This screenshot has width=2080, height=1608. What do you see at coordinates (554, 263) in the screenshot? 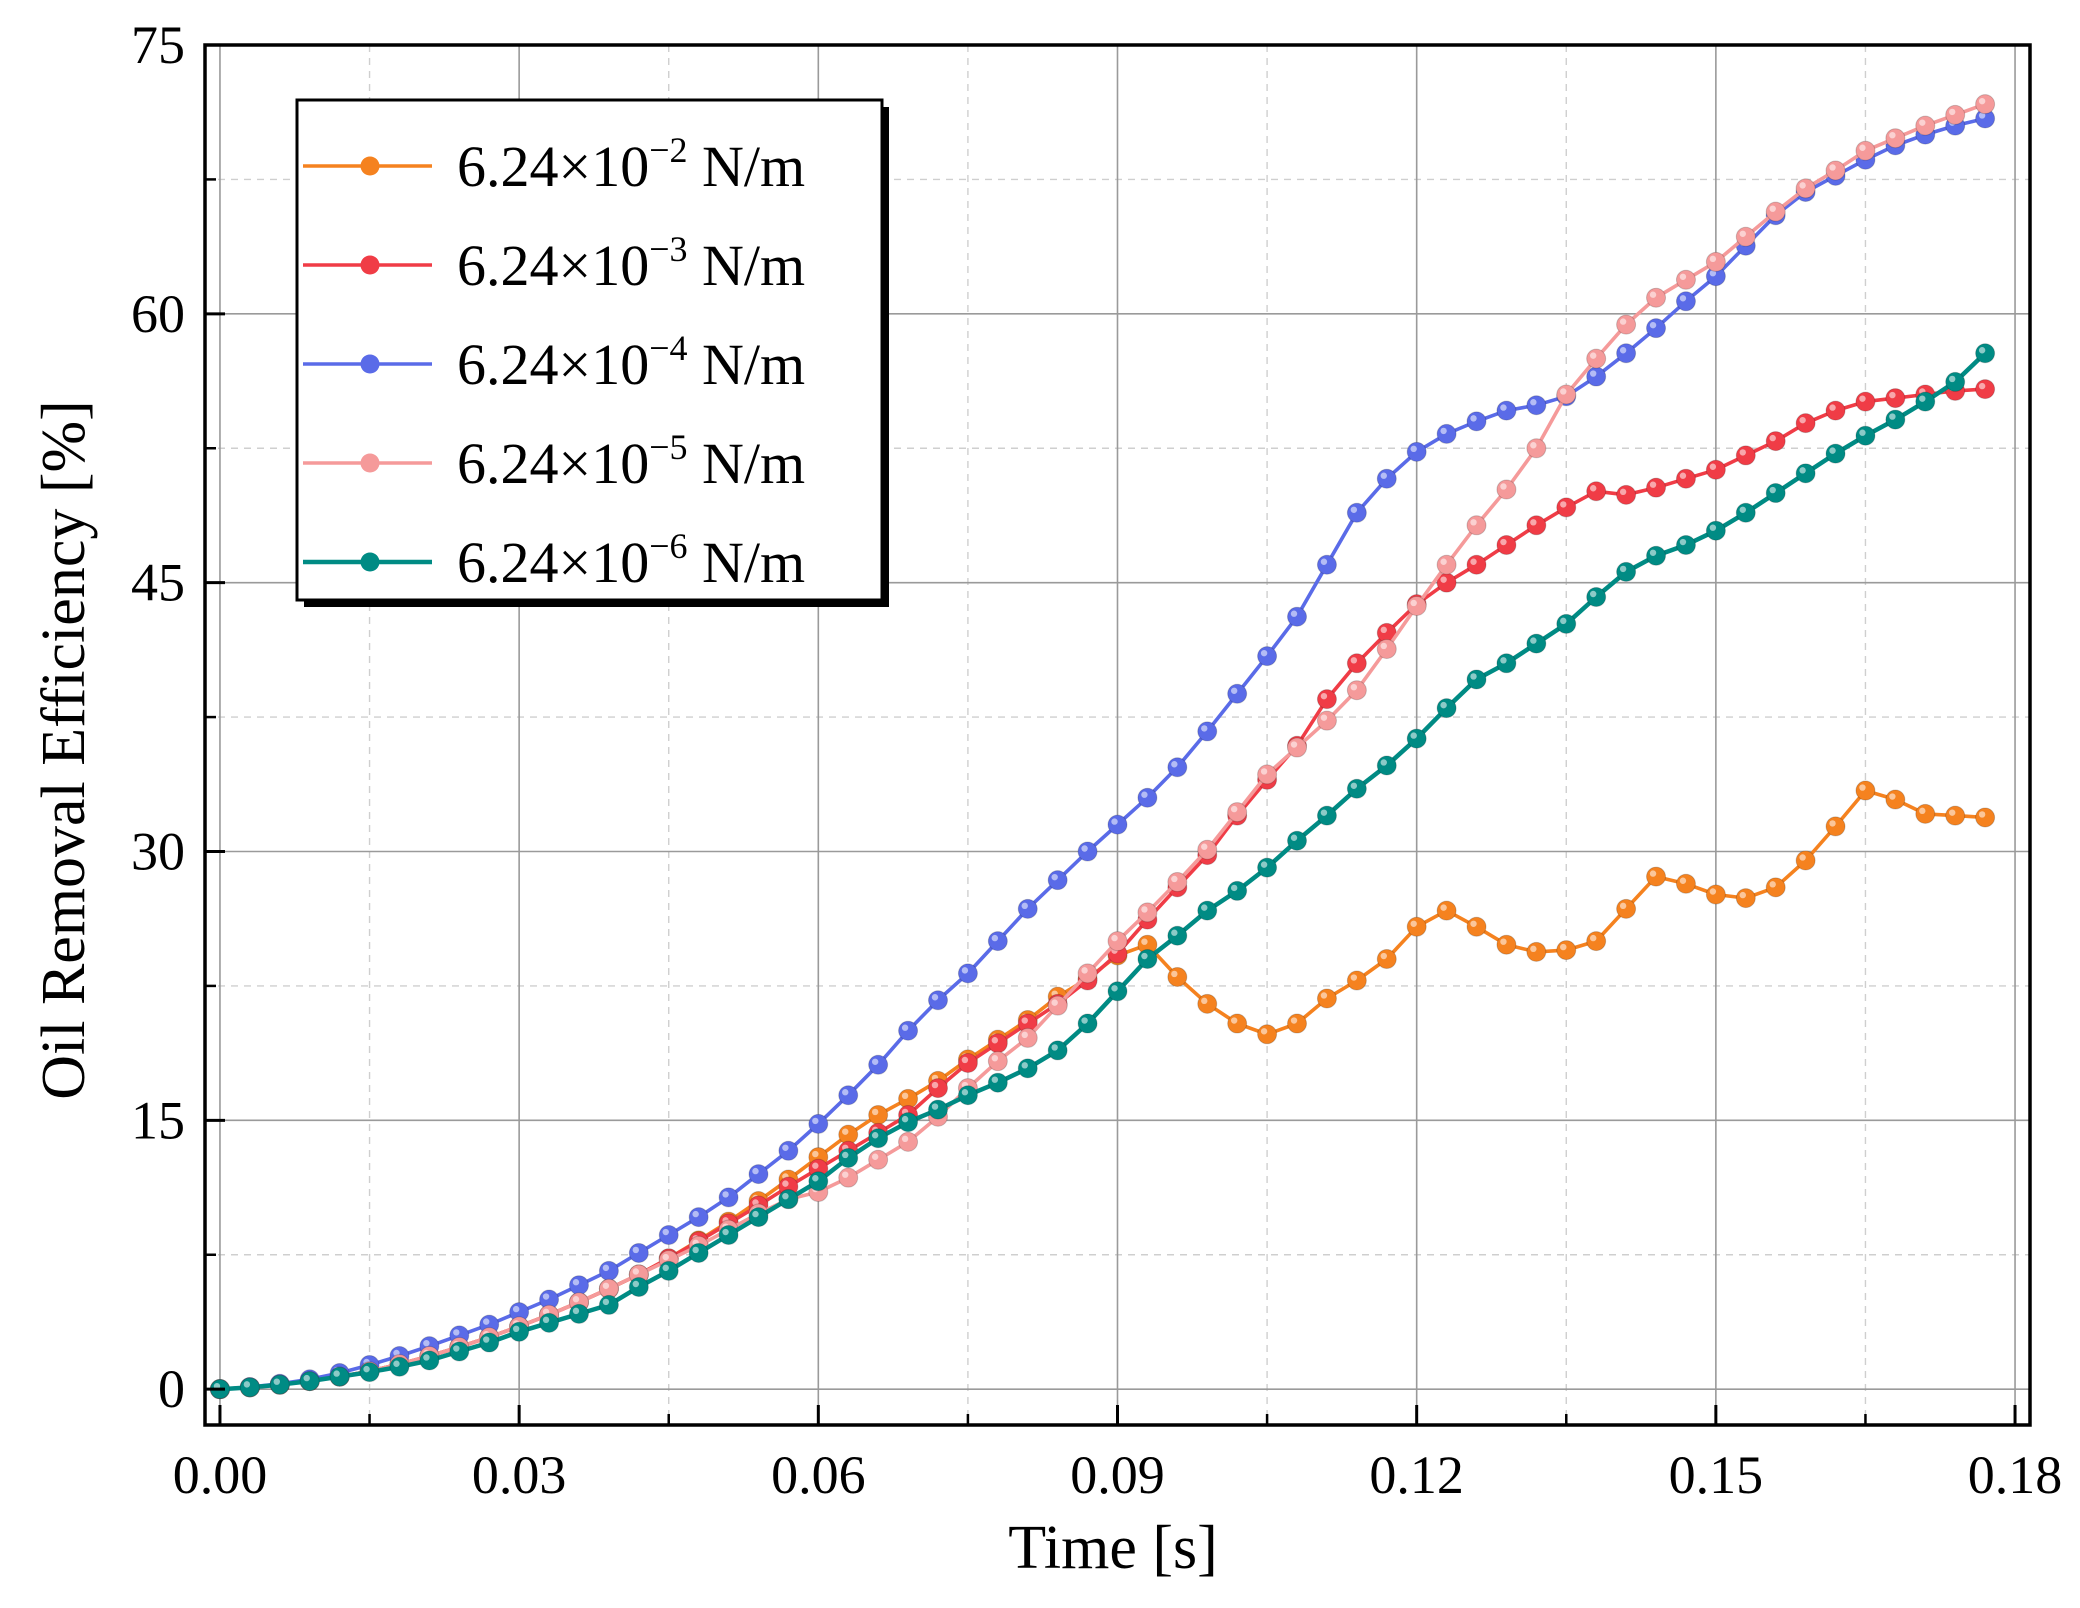
I see `legend-item: 6.24×10−3 N/m` at bounding box center [554, 263].